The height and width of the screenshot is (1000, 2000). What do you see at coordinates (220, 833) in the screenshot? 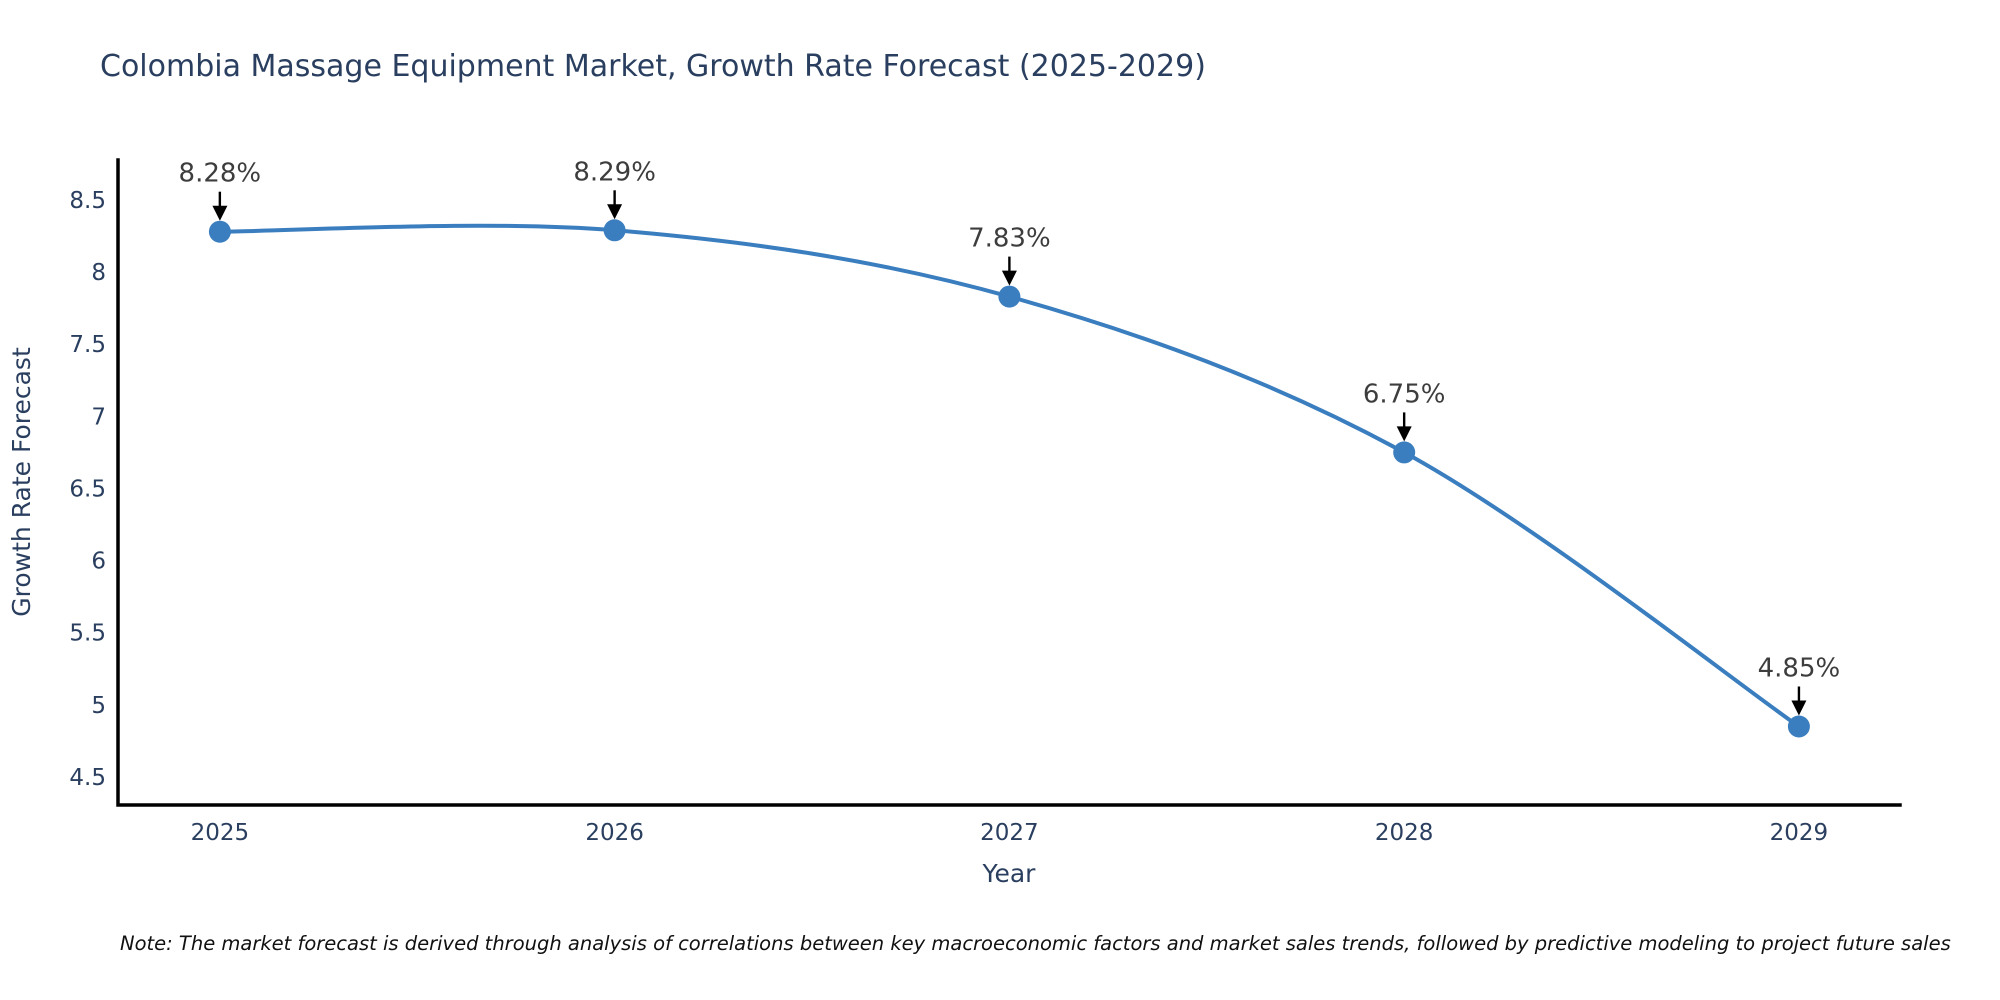
I see `x-tick-label: 2025` at bounding box center [220, 833].